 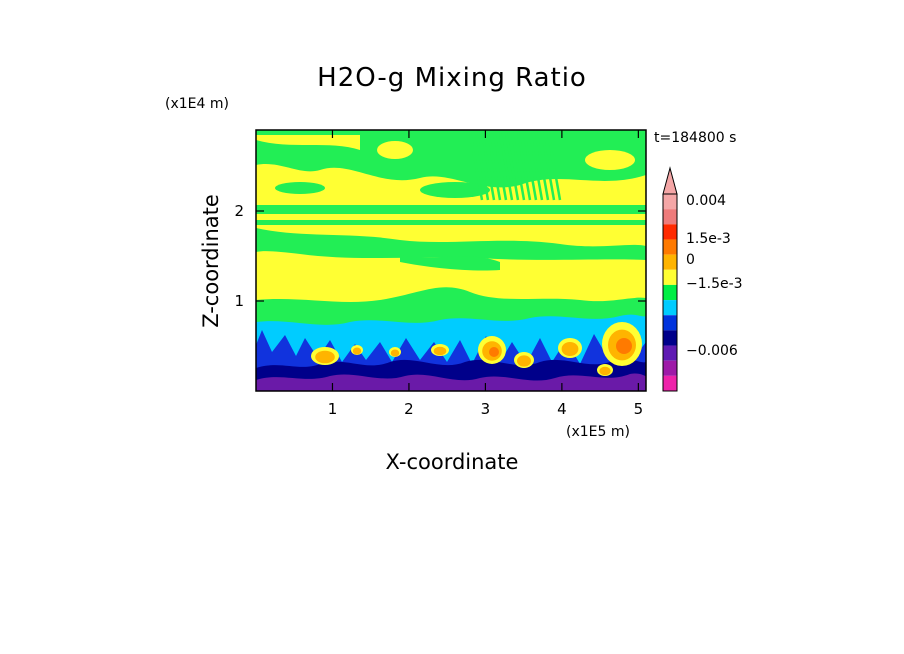 What do you see at coordinates (670, 180) in the screenshot?
I see `colorbar-arrow` at bounding box center [670, 180].